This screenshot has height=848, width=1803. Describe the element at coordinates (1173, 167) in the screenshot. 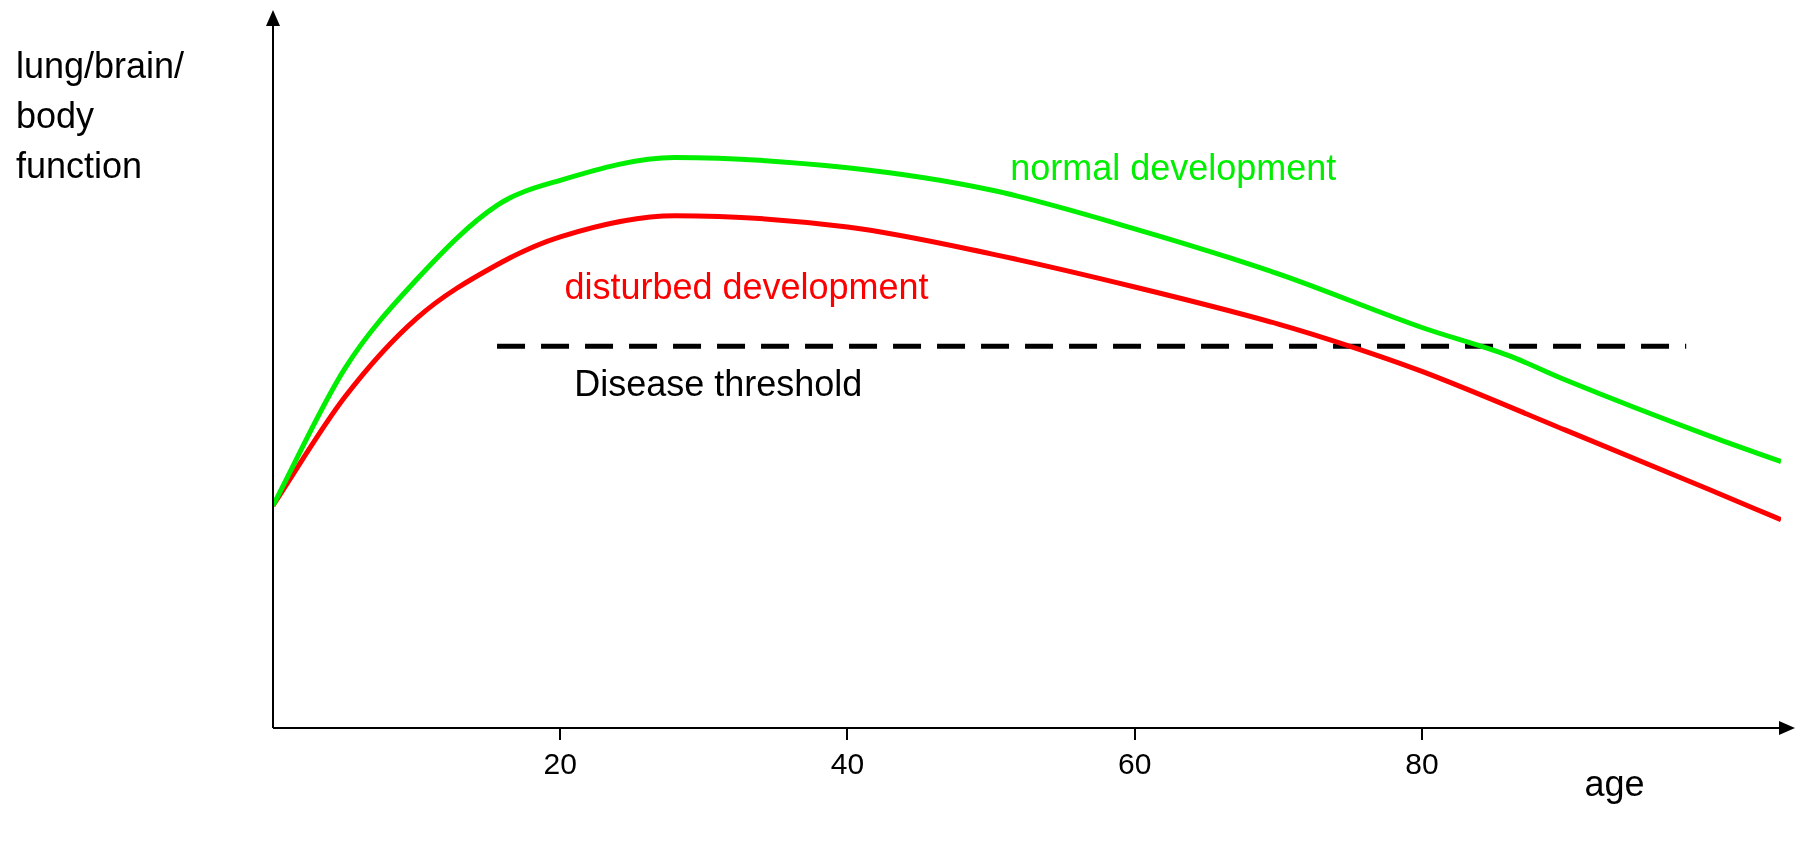

I see `series-label: normal development` at that location.